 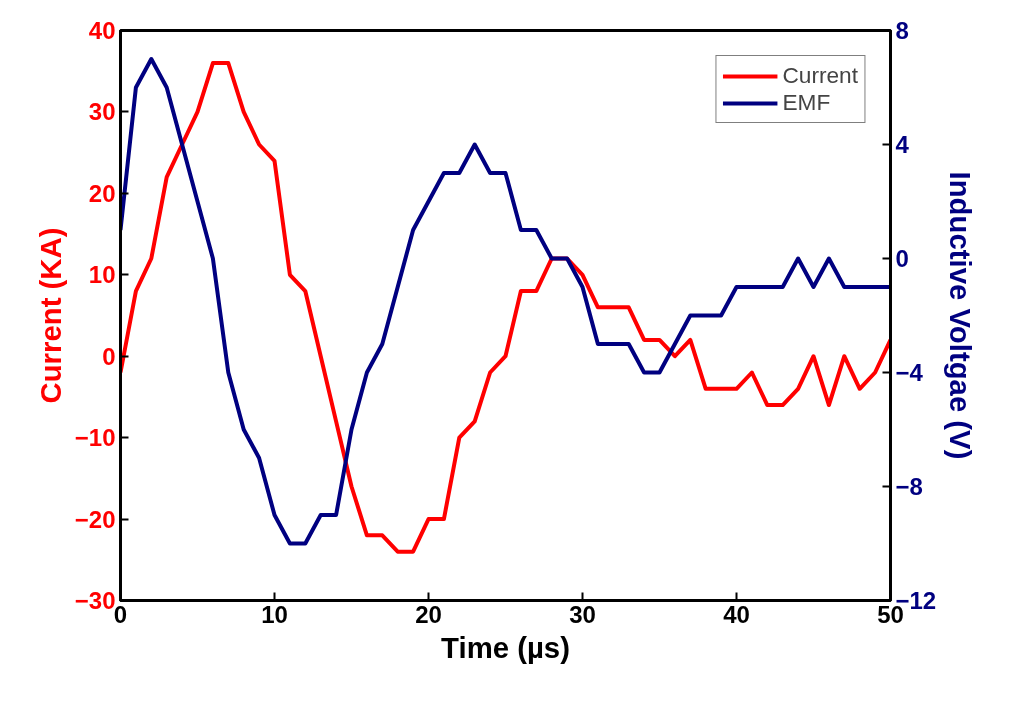 I want to click on legend-label: EMF, so click(x=806, y=102).